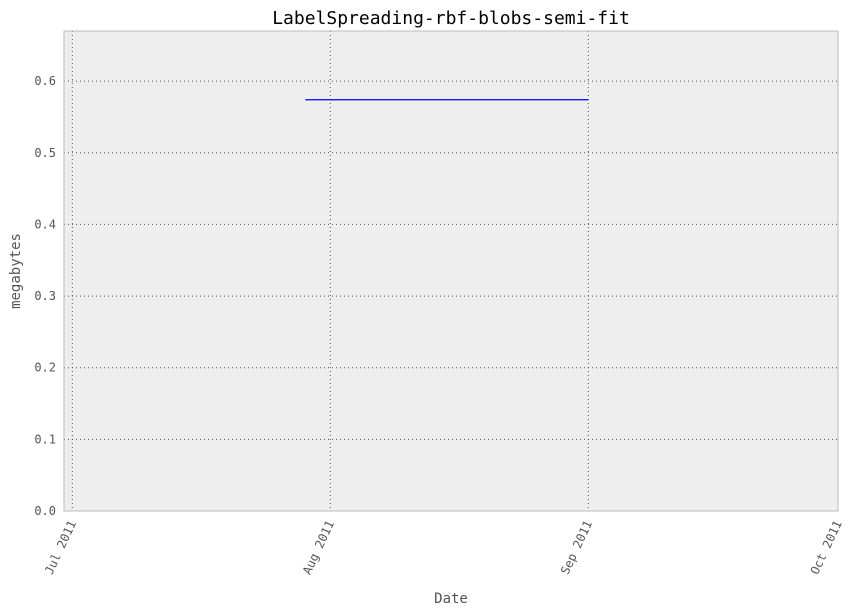  What do you see at coordinates (45, 224) in the screenshot?
I see `y-tick-label: 0.4` at bounding box center [45, 224].